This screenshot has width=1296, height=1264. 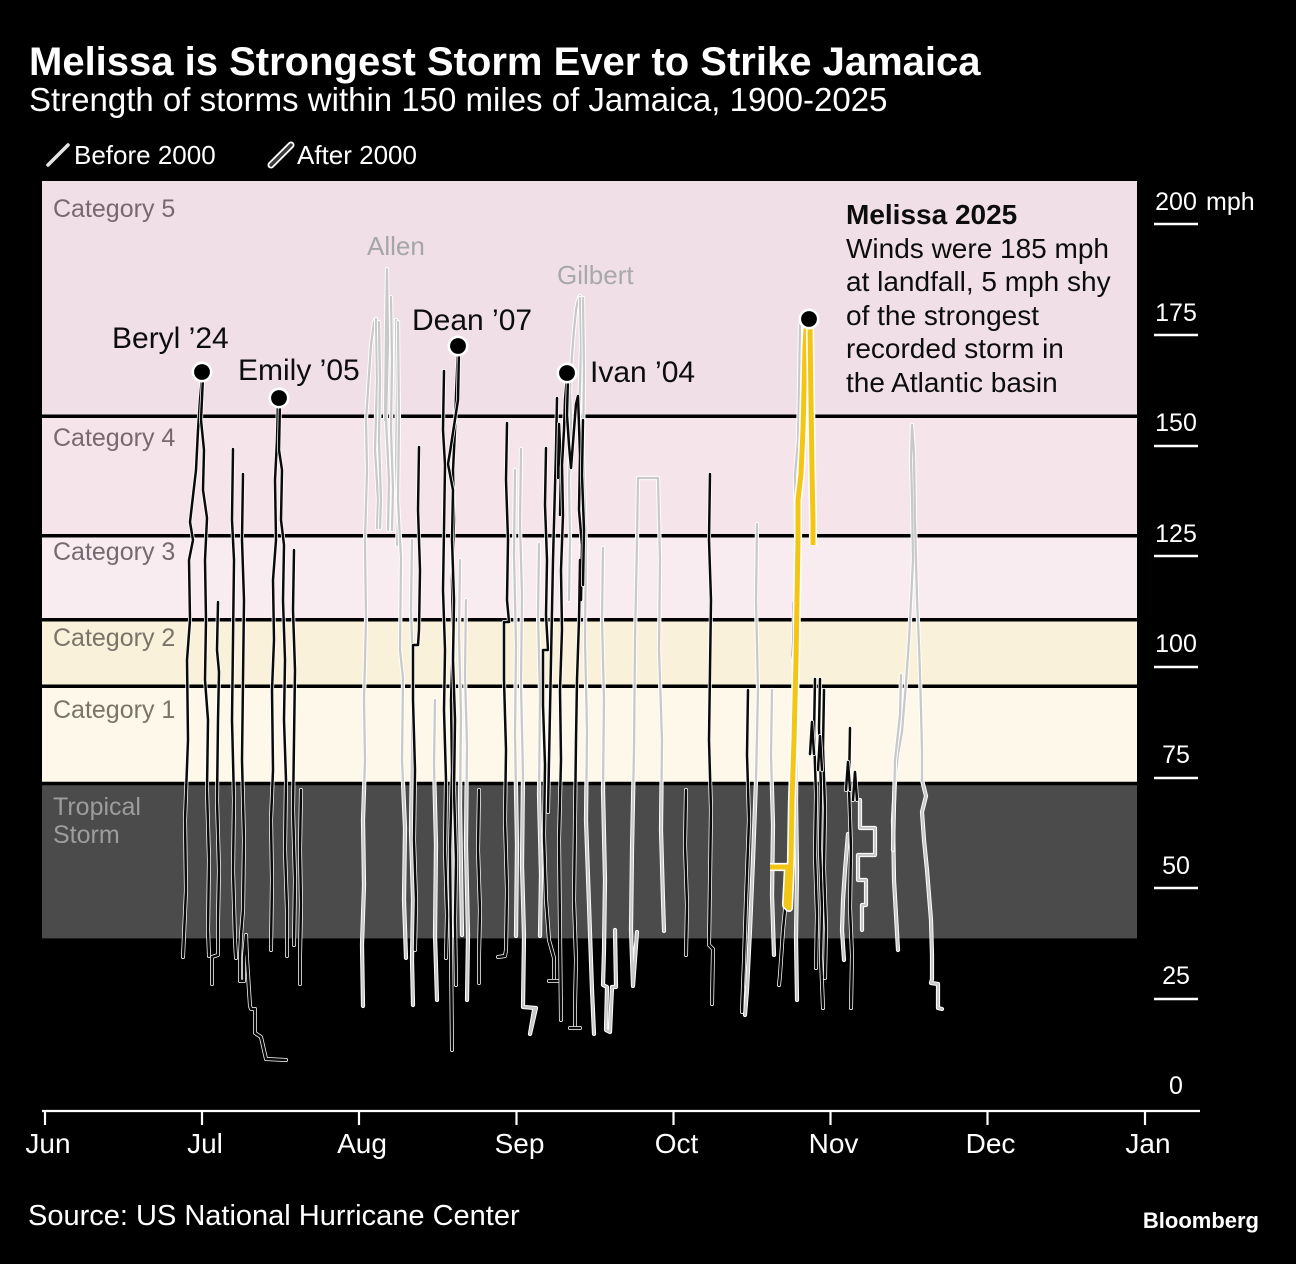 What do you see at coordinates (991, 1143) in the screenshot?
I see `svg-text: Dec` at bounding box center [991, 1143].